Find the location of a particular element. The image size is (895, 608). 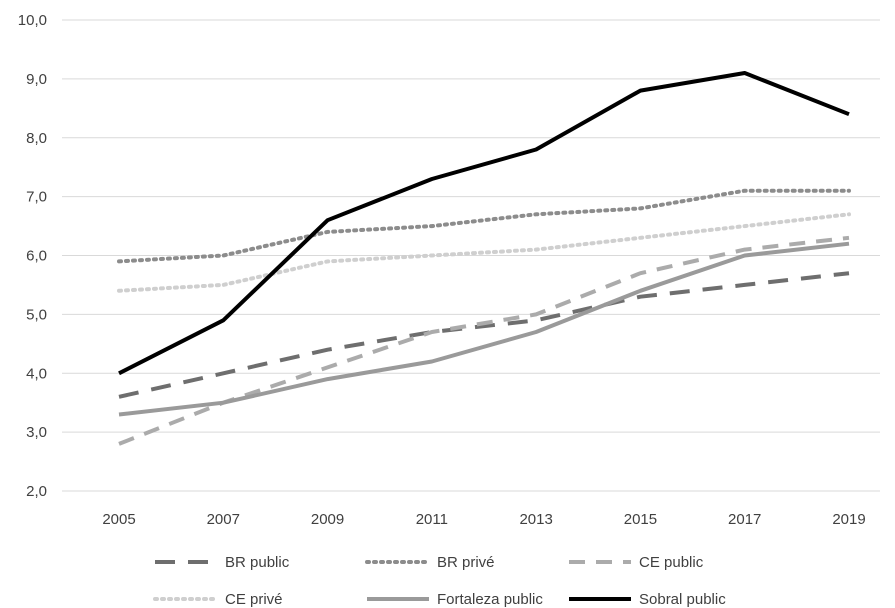

legend-label: CE public is located at coordinates (671, 562).